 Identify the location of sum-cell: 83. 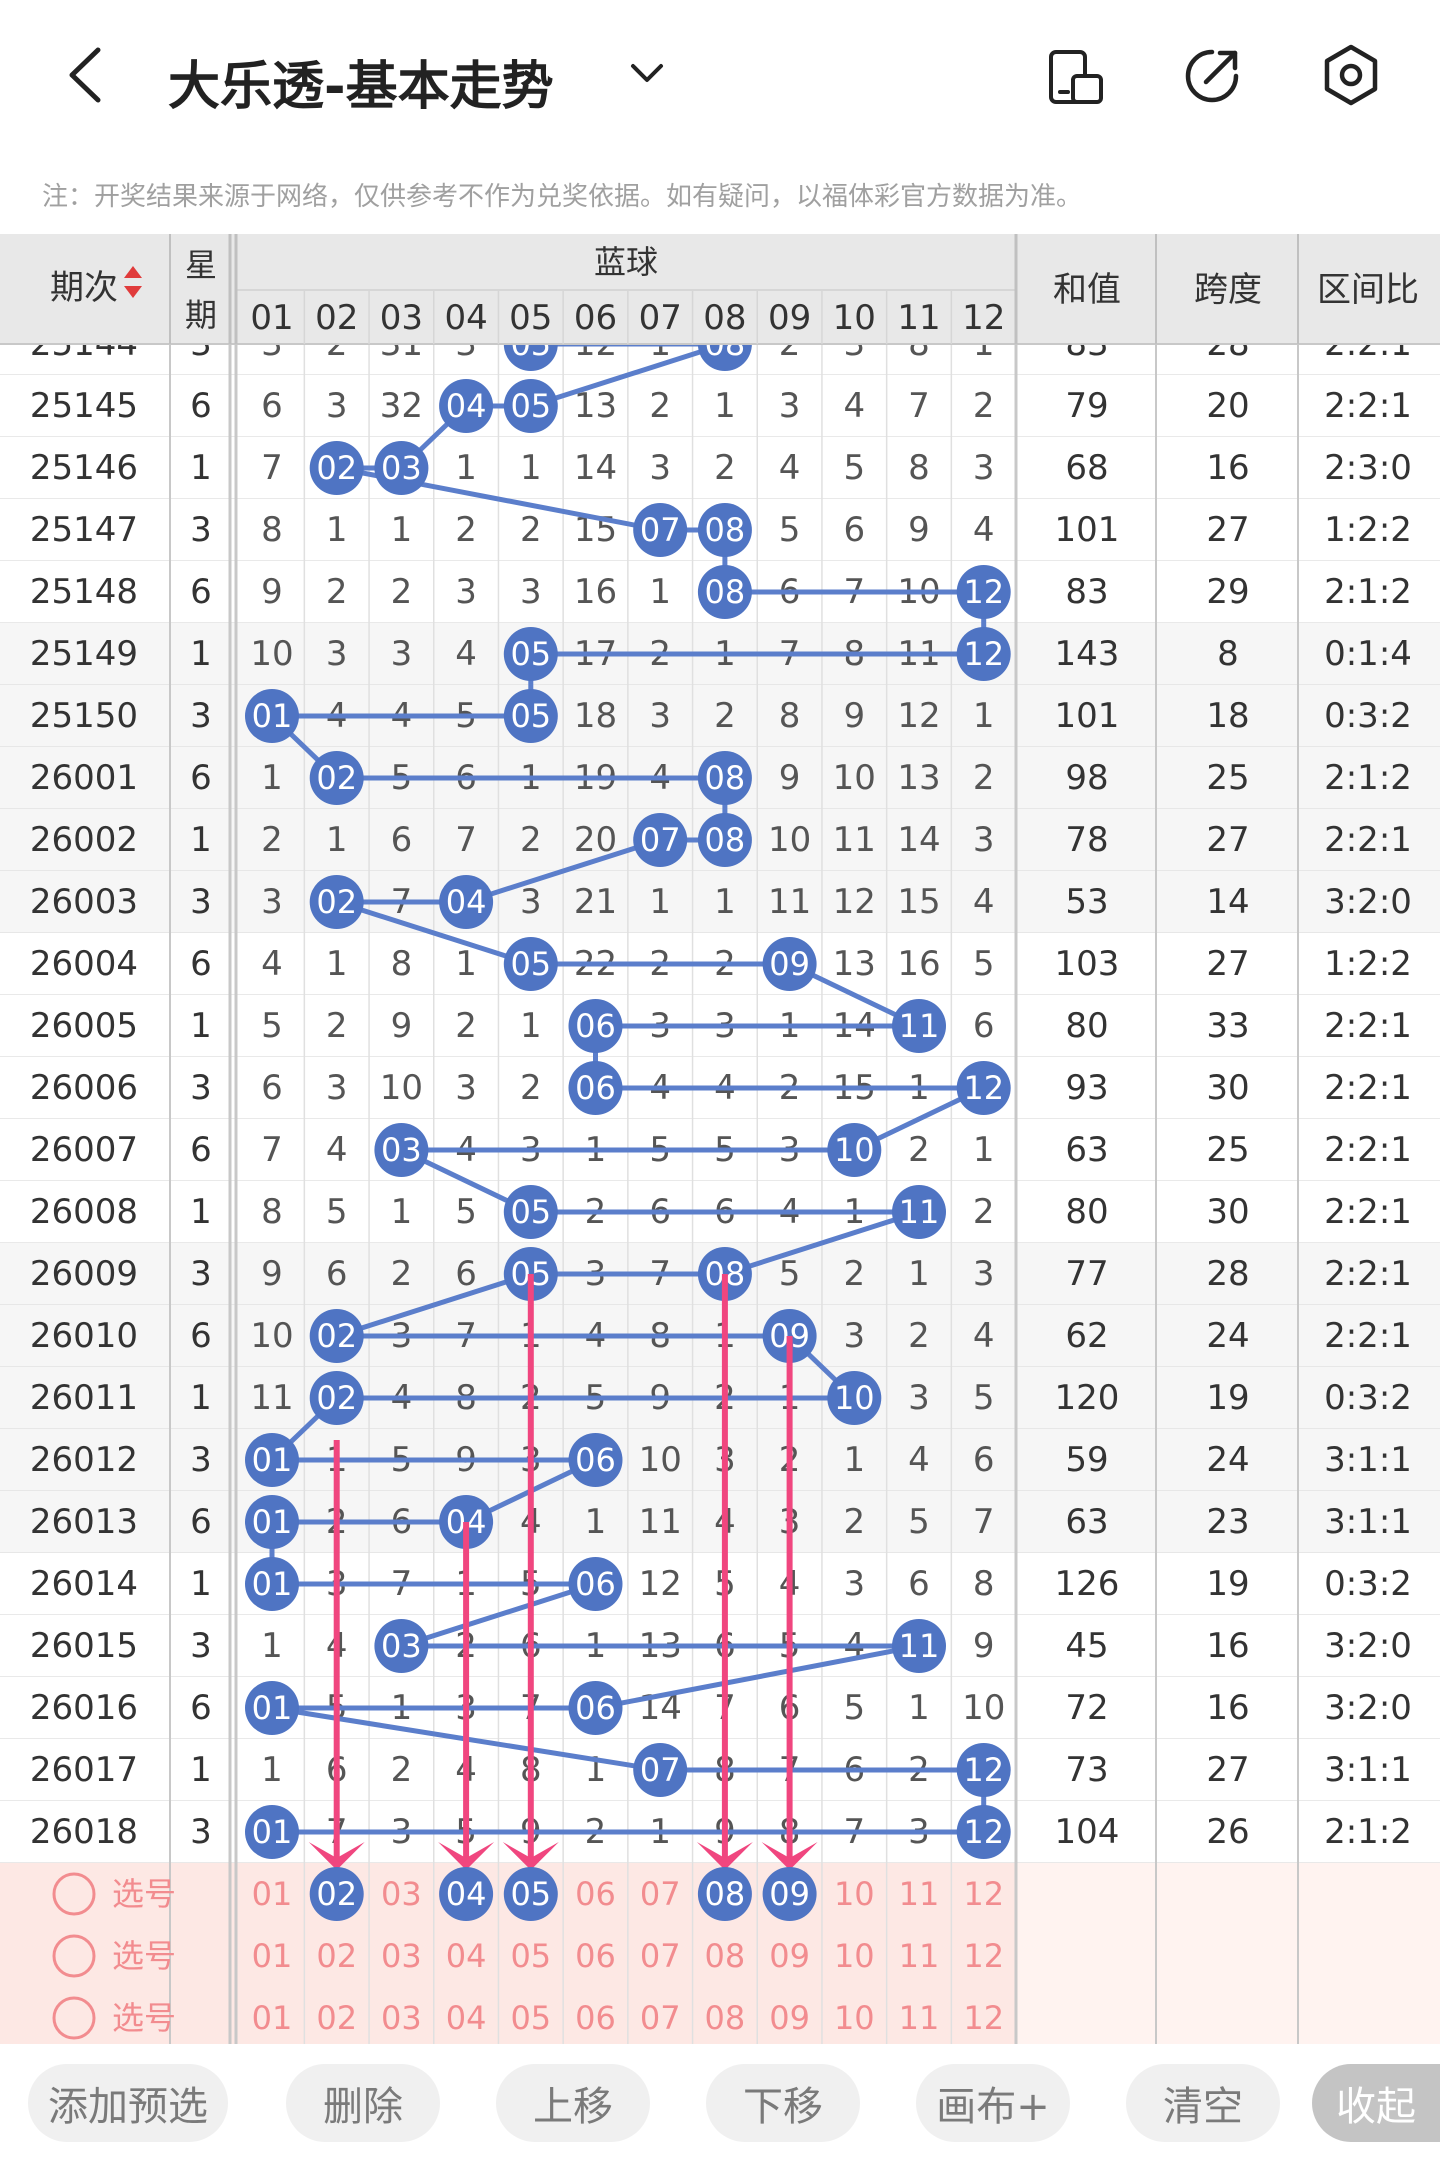
(1086, 592).